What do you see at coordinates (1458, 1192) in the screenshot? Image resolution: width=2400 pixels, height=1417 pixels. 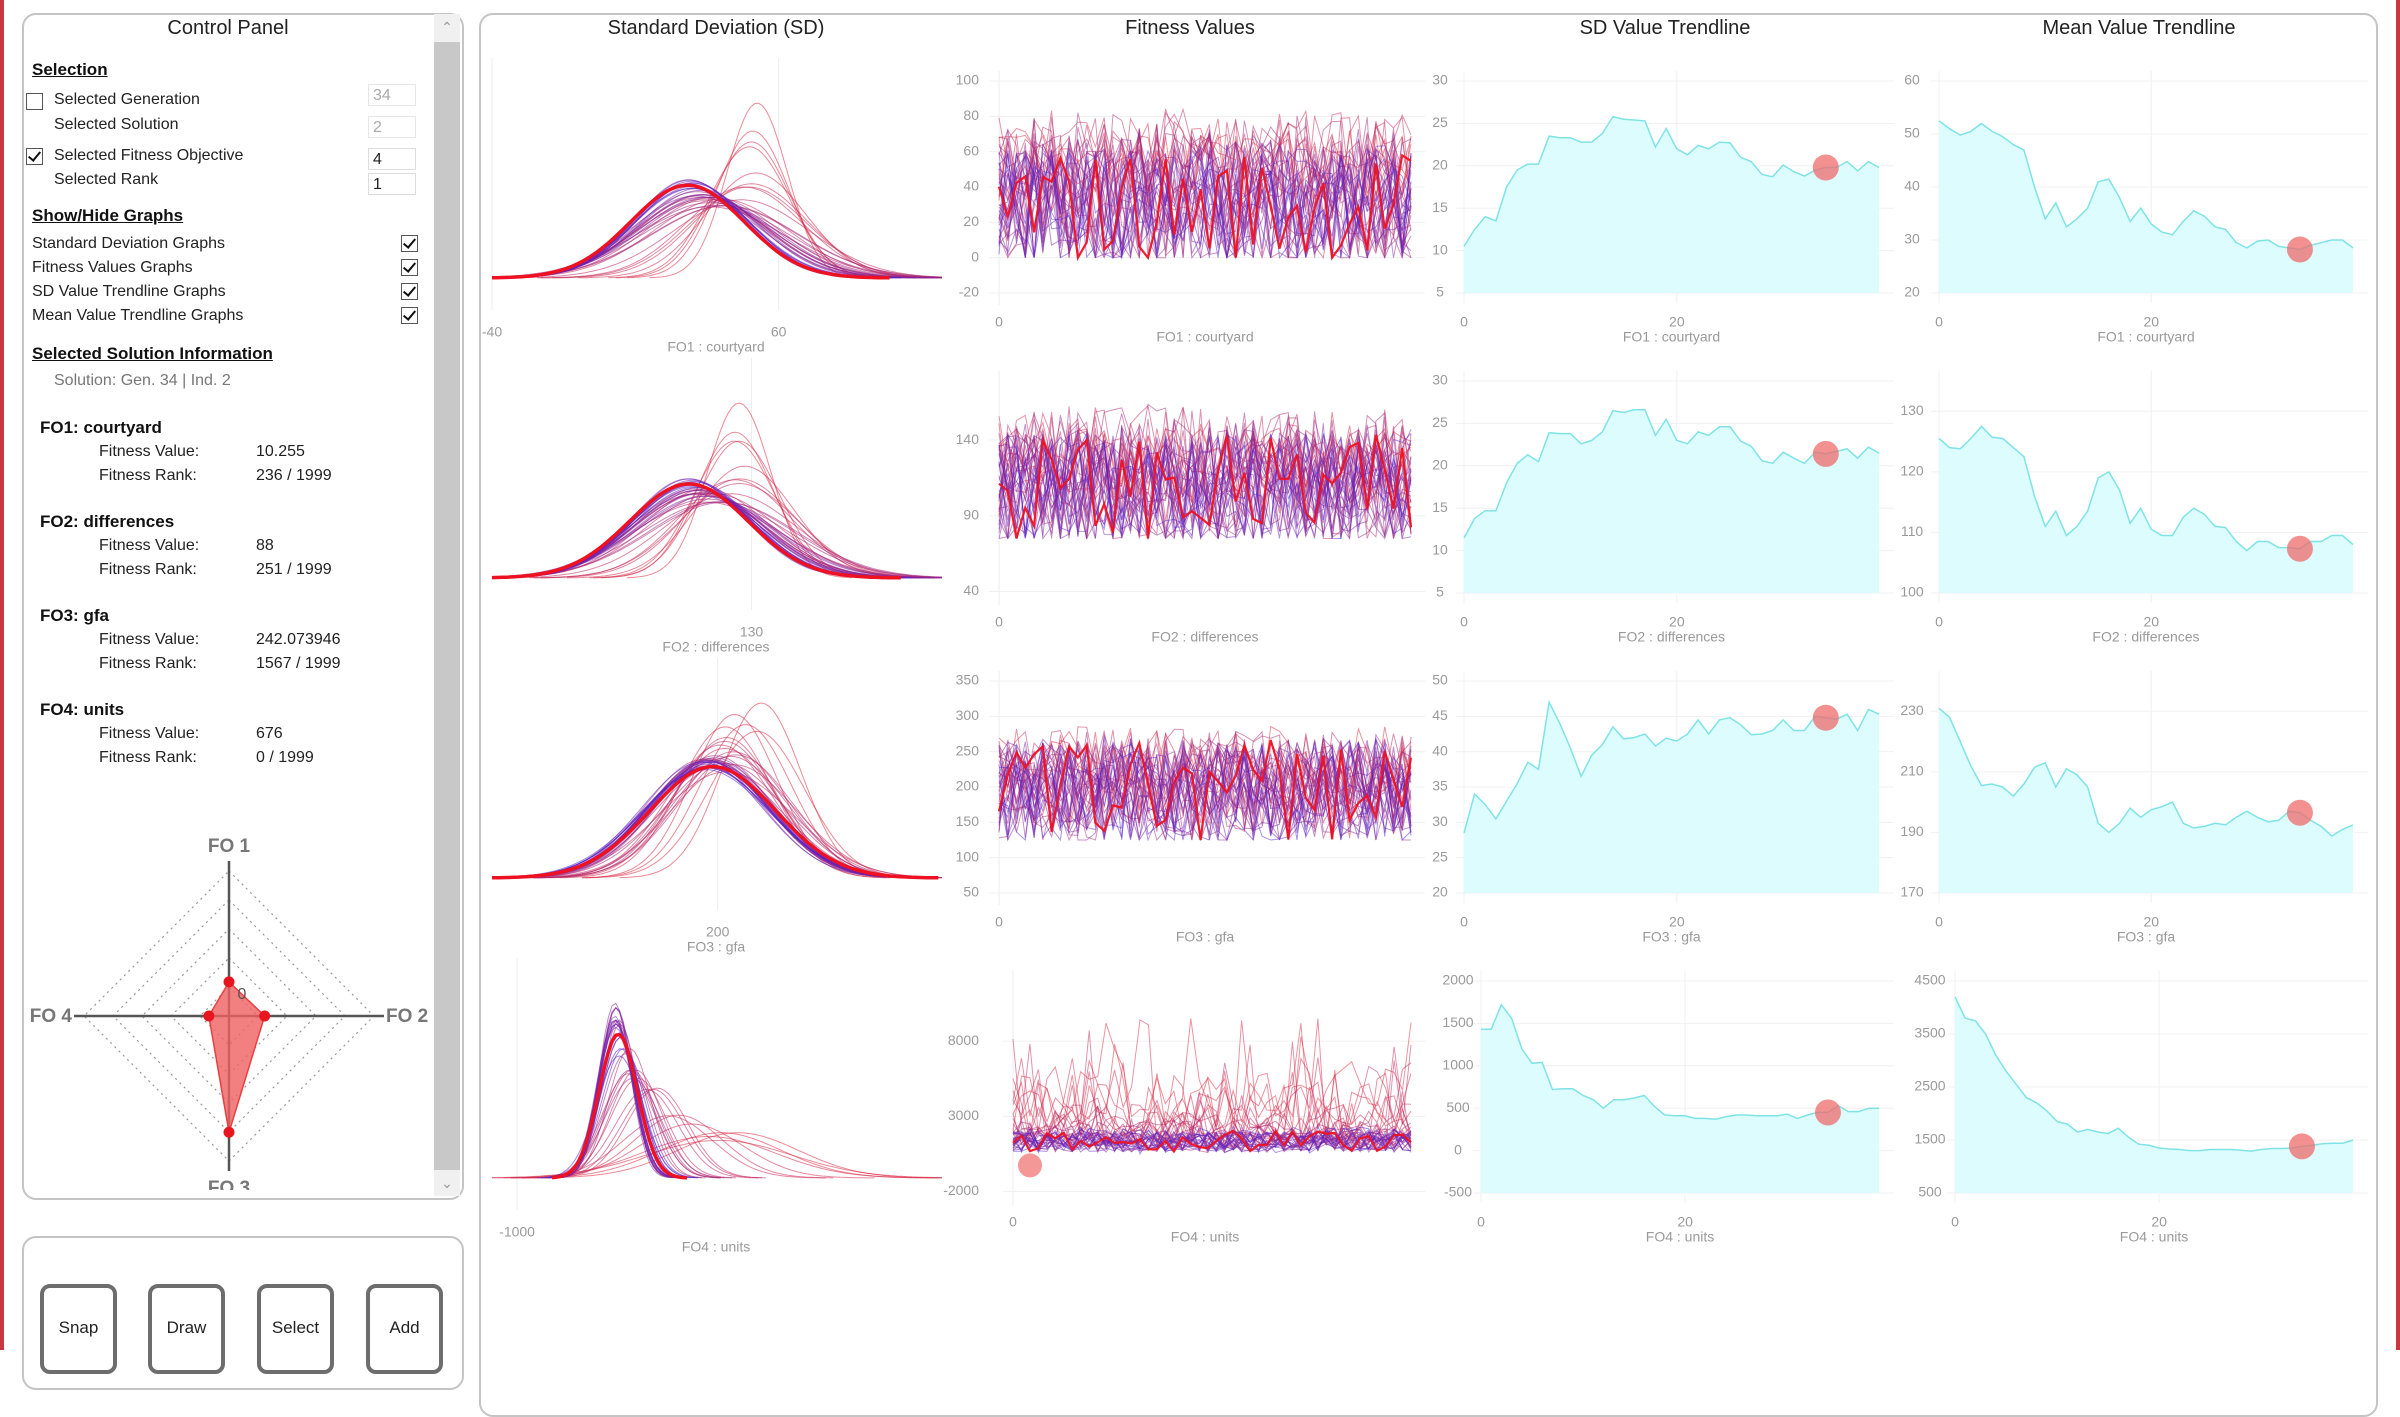 I see `sd-trend-y-tick-label: -500` at bounding box center [1458, 1192].